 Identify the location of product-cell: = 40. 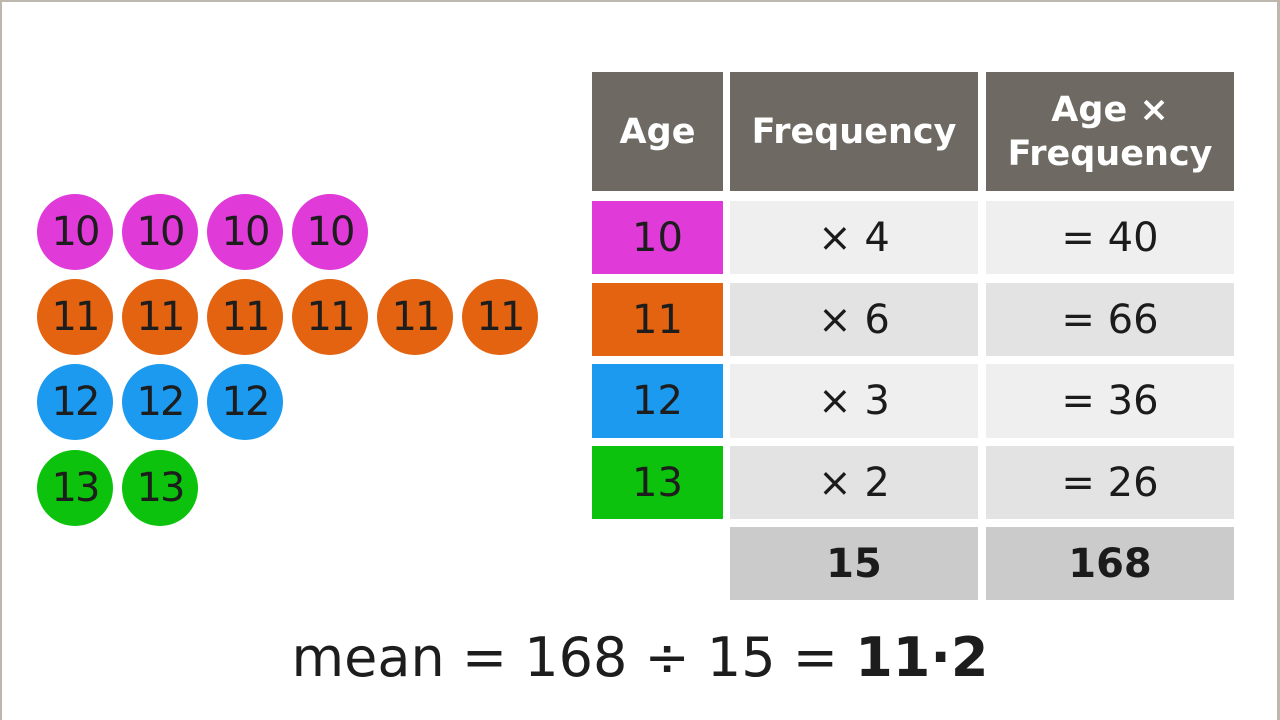
(1110, 237).